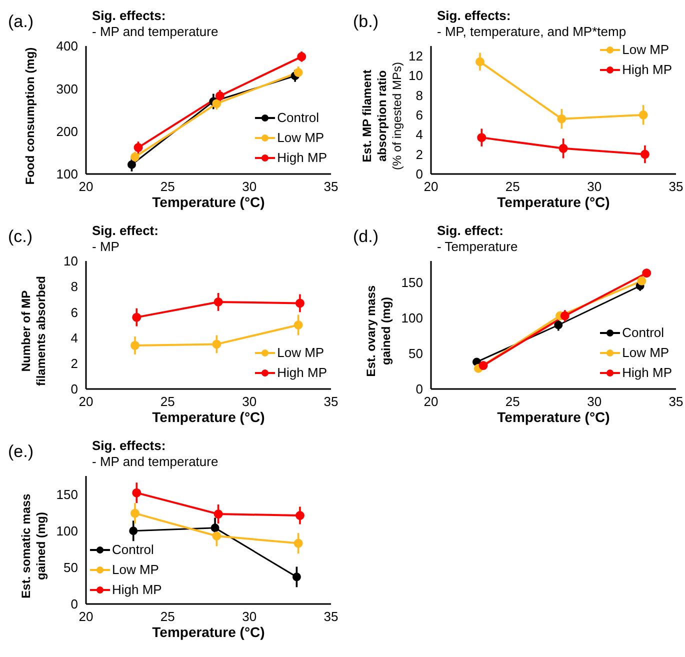  Describe the element at coordinates (382, 116) in the screenshot. I see `y-axis-title: Est. MP filament absorption ratio (% of ingested MPs)` at that location.